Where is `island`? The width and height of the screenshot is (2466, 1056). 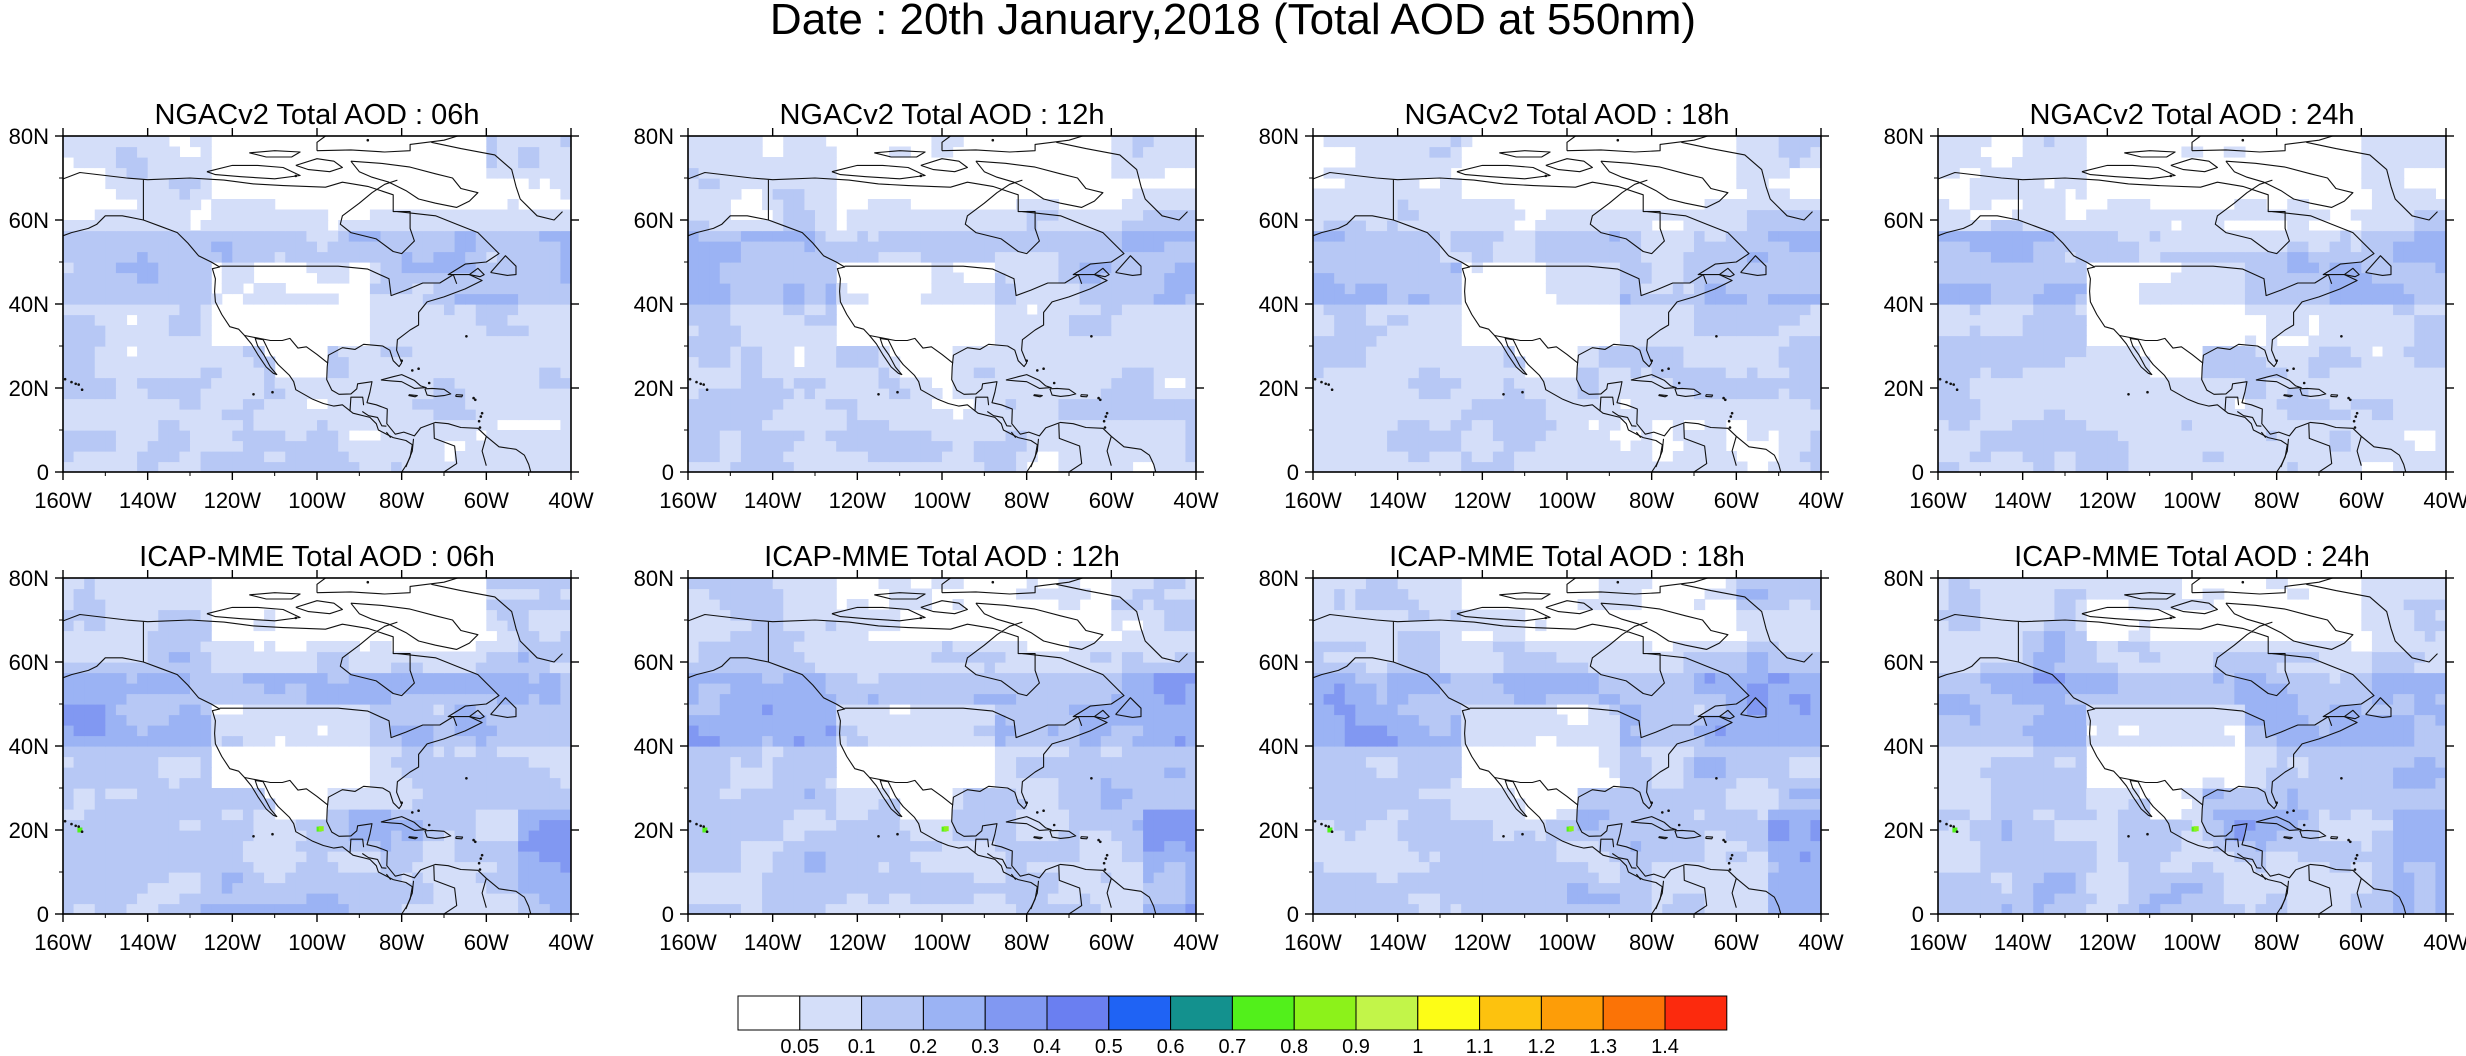
island is located at coordinates (272, 392).